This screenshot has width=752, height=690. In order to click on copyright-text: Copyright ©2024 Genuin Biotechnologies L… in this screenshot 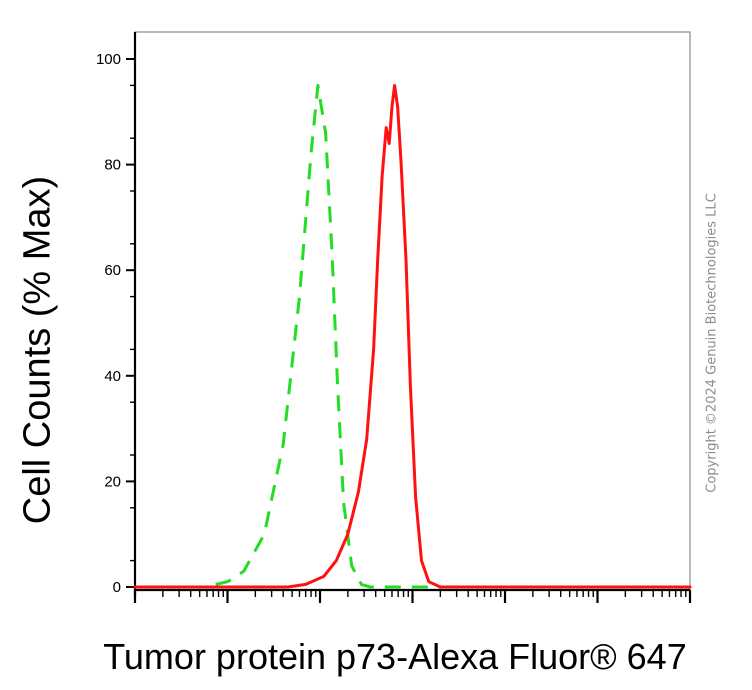, I will do `click(712, 343)`.